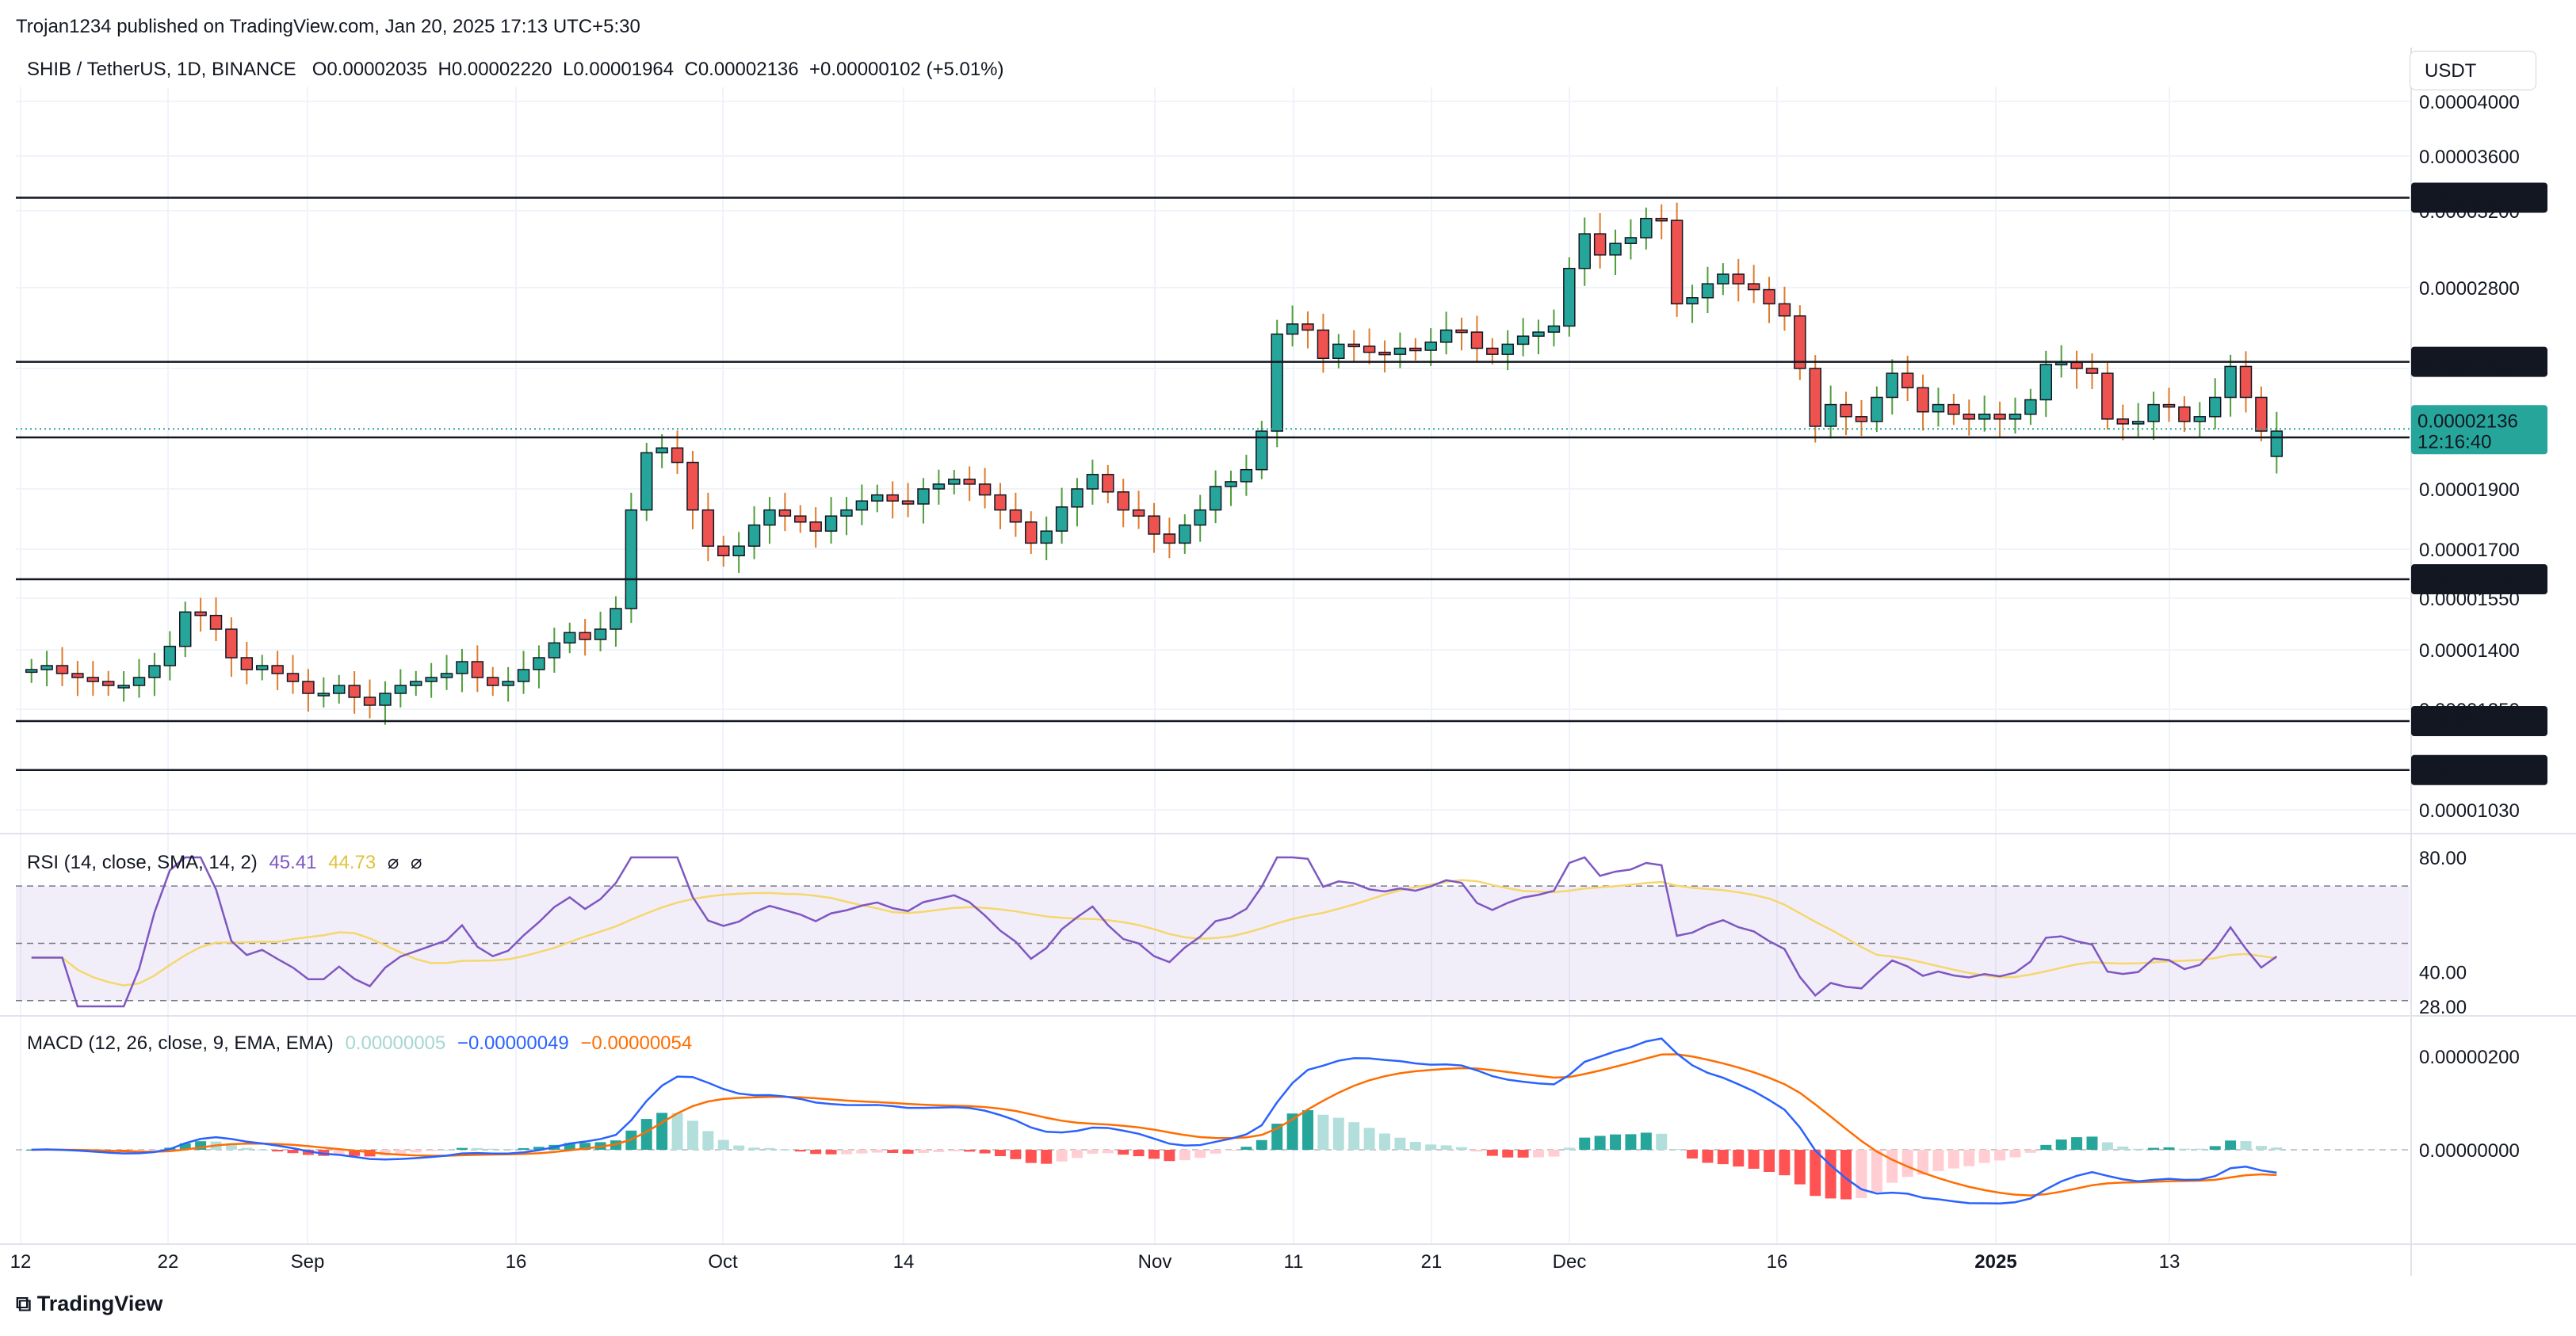 This screenshot has width=2576, height=1336. Describe the element at coordinates (161, 69) in the screenshot. I see `symbol-name: SHIB / TetherUS, 1D, BINANCE` at that location.